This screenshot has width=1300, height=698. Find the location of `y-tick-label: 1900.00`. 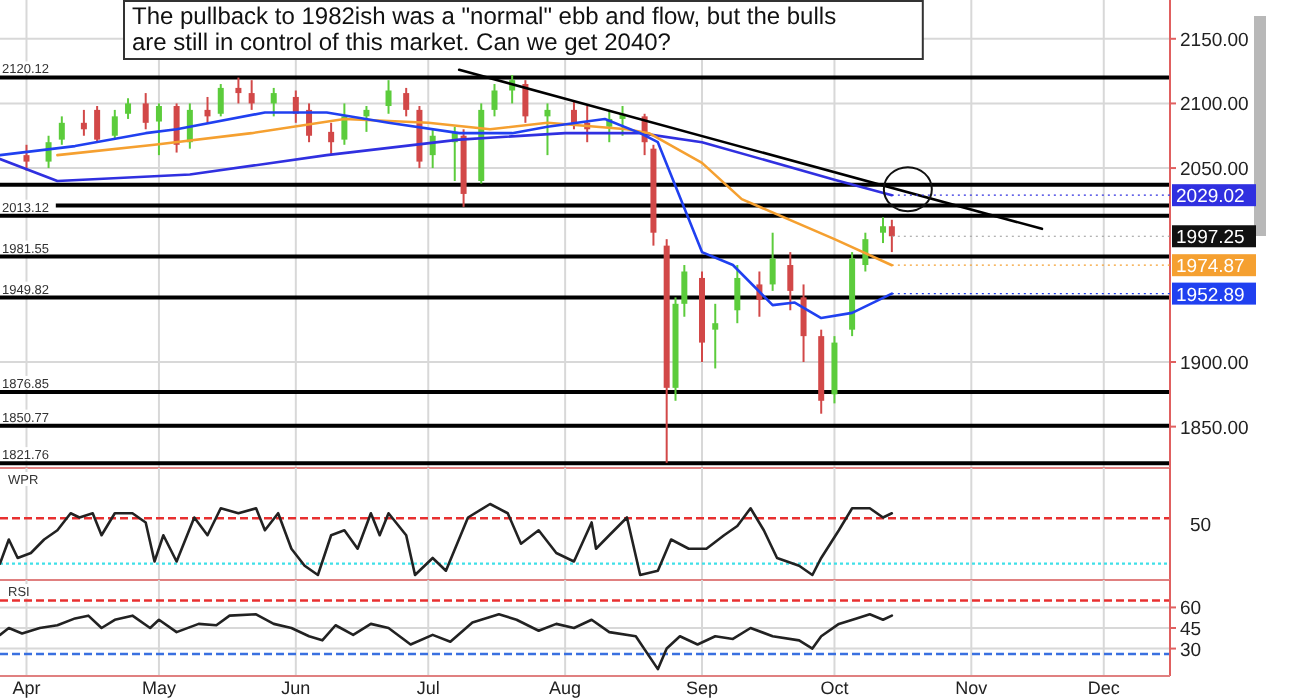

y-tick-label: 1900.00 is located at coordinates (1214, 363).